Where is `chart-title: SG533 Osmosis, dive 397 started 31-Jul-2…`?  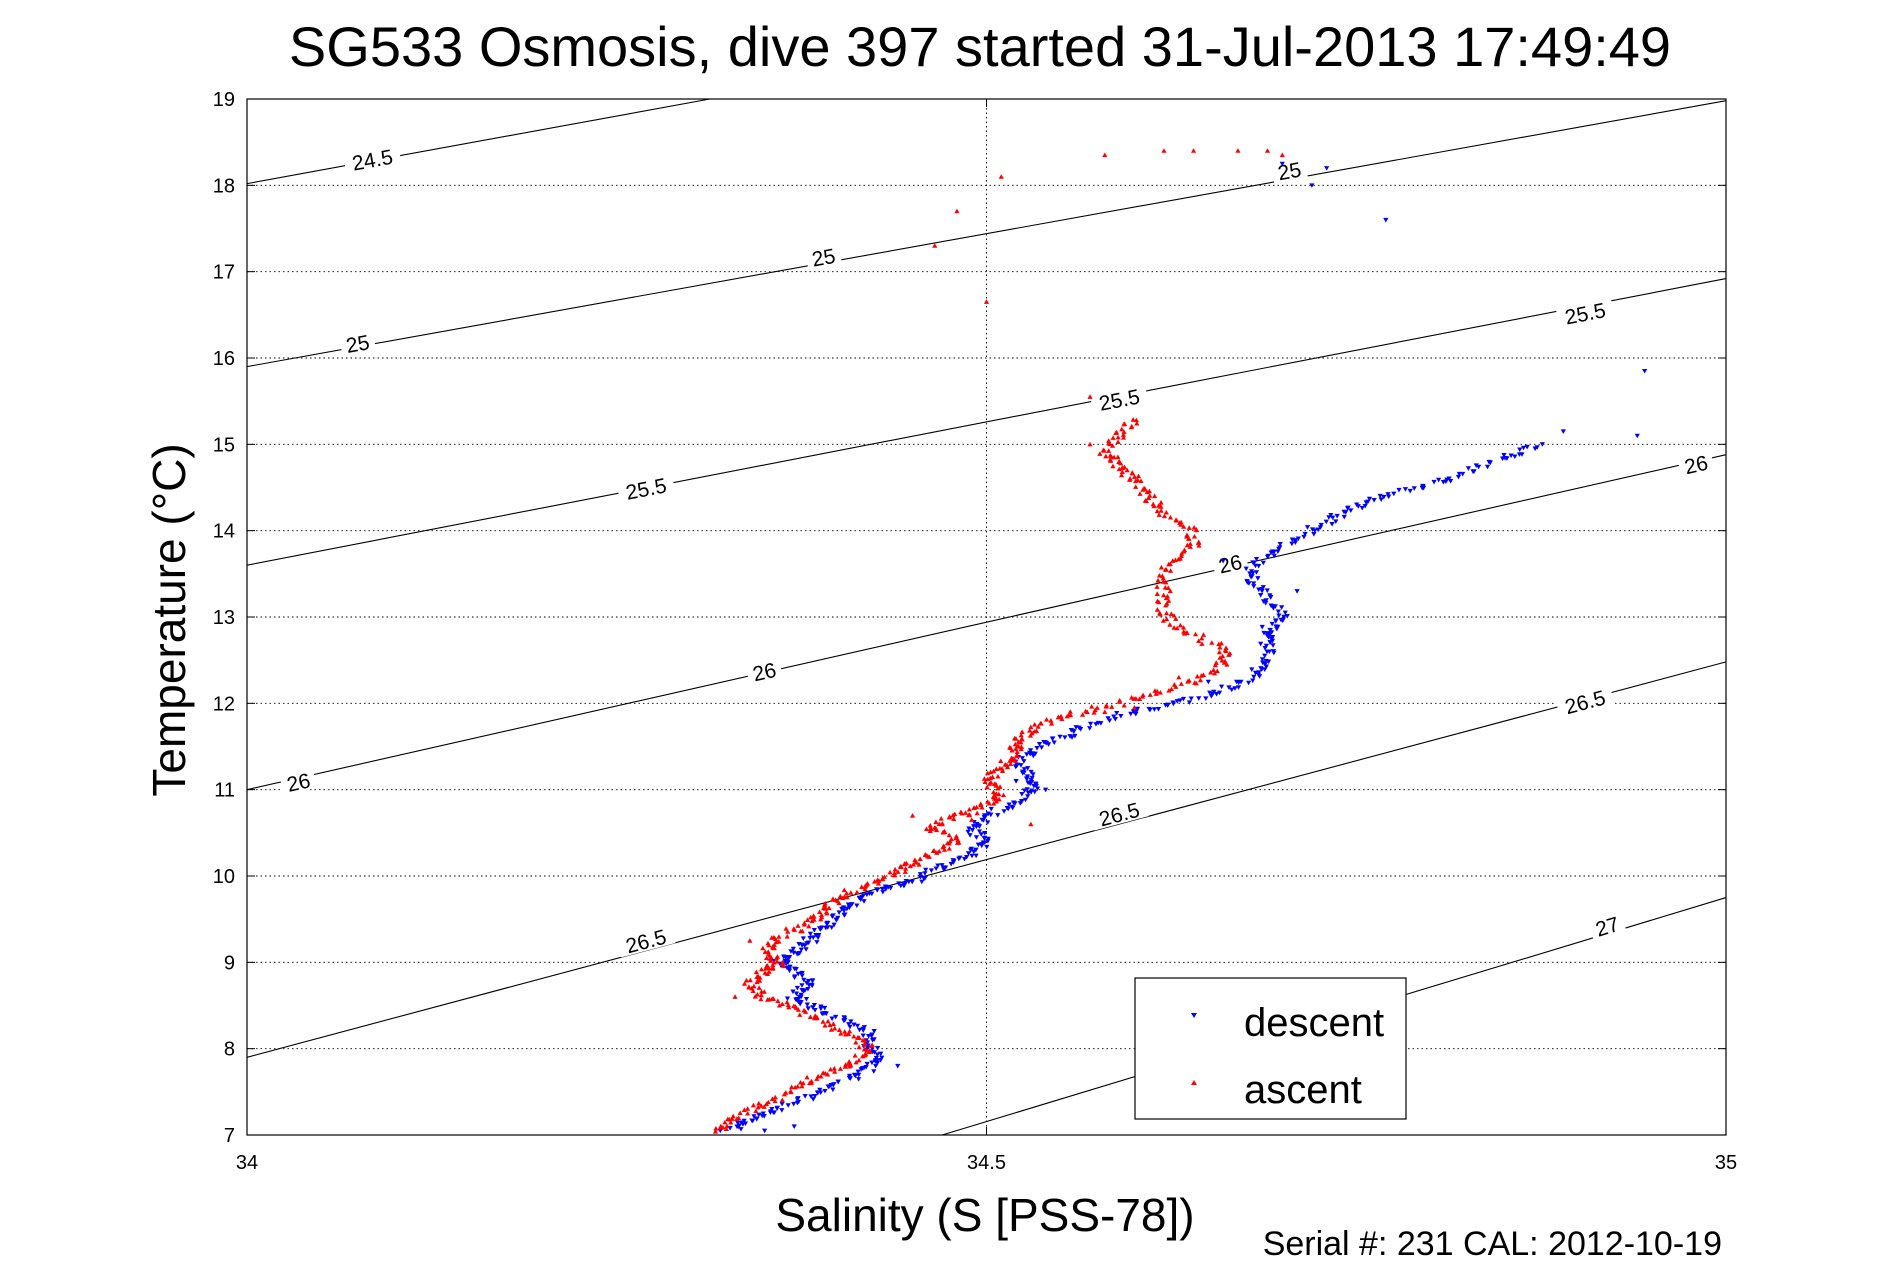 chart-title: SG533 Osmosis, dive 397 started 31-Jul-2… is located at coordinates (980, 46).